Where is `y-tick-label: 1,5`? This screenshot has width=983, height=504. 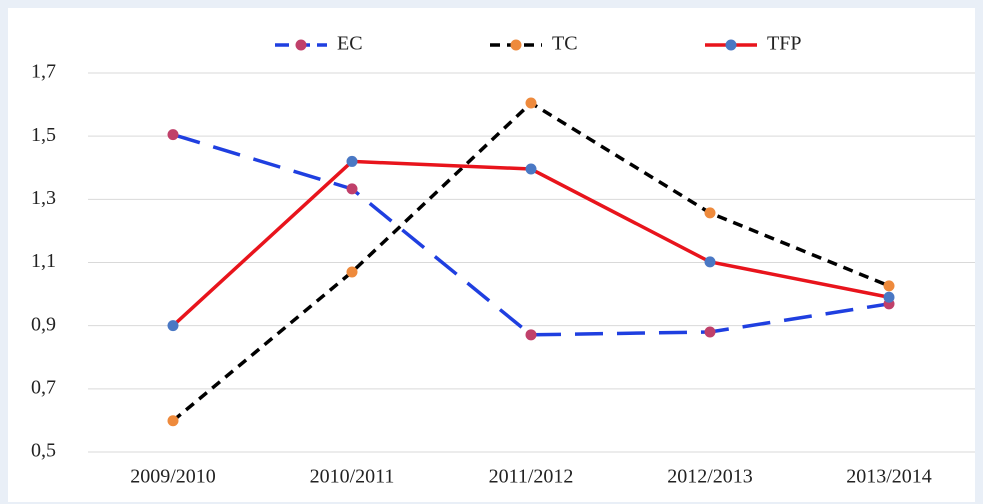 y-tick-label: 1,5 is located at coordinates (43, 135).